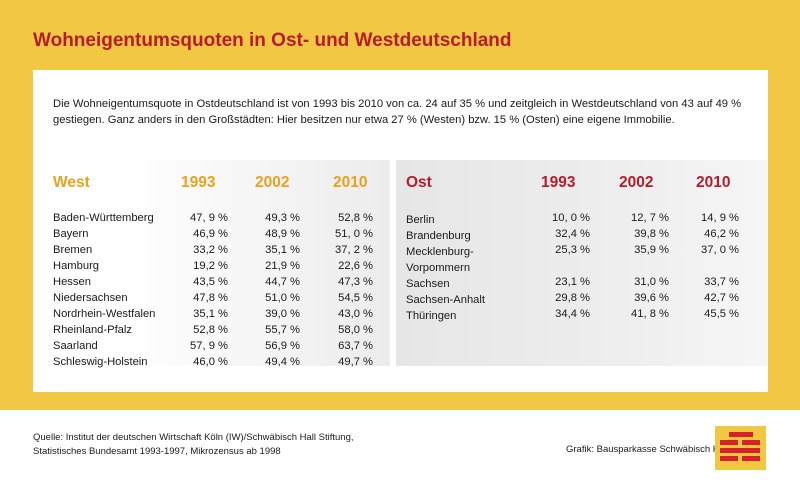  I want to click on west-region-cell: Saarland, so click(75, 346).